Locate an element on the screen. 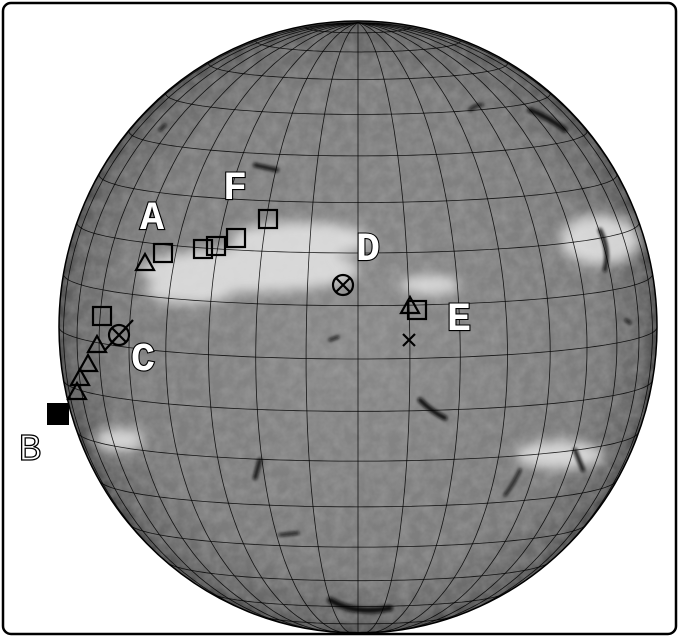  label-f: F is located at coordinates (235, 189).